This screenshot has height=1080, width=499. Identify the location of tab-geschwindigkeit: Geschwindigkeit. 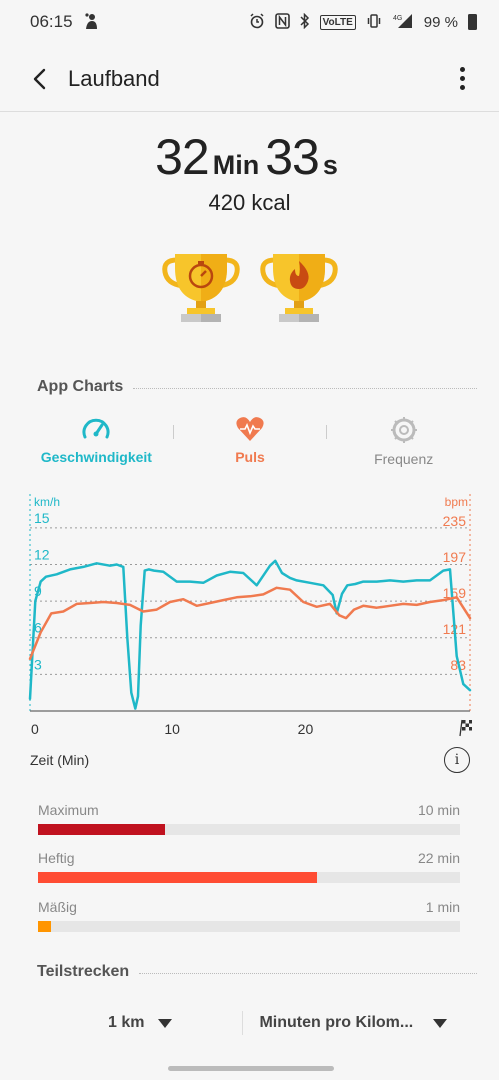
(96, 445).